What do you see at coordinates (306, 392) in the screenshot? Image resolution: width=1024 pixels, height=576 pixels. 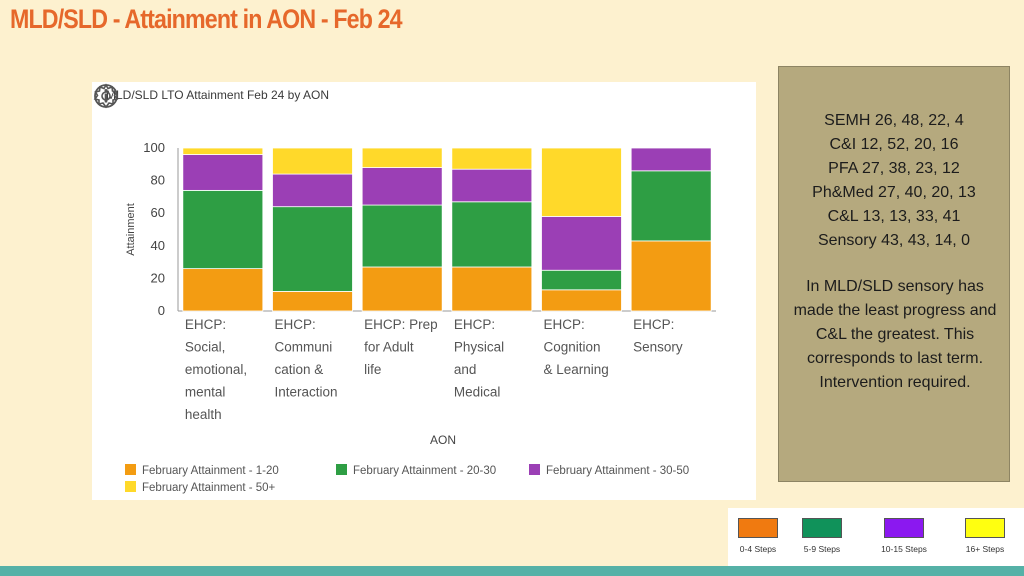 I see `category-label: Interaction` at bounding box center [306, 392].